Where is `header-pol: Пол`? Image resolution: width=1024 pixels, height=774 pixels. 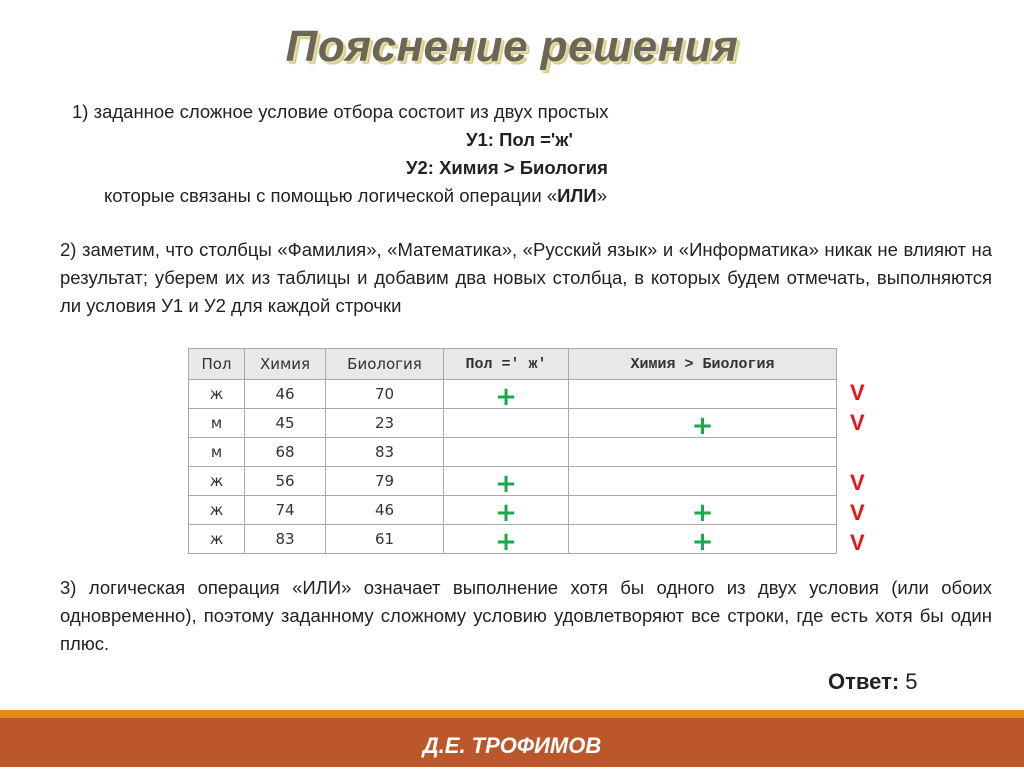 header-pol: Пол is located at coordinates (216, 364).